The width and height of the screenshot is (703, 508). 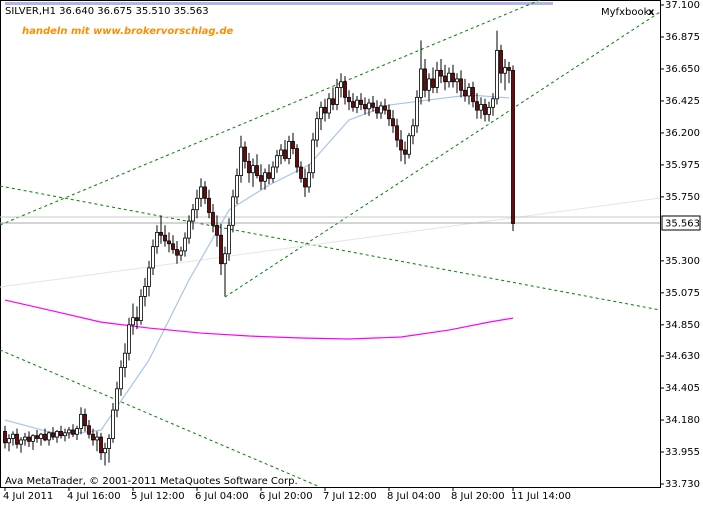 What do you see at coordinates (682, 101) in the screenshot?
I see `y-tick-label: 36.425` at bounding box center [682, 101].